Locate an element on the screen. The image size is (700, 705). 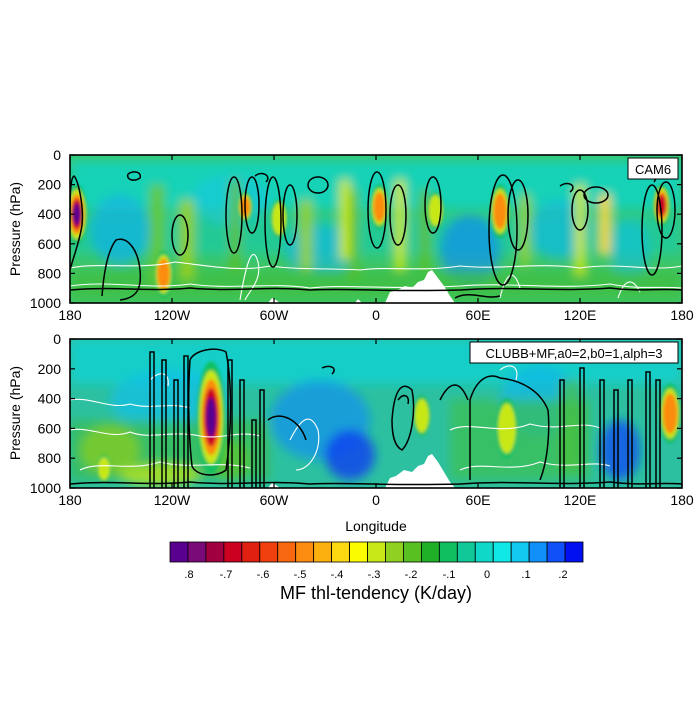
colorbar-tick-label: -.1 is located at coordinates (449, 575).